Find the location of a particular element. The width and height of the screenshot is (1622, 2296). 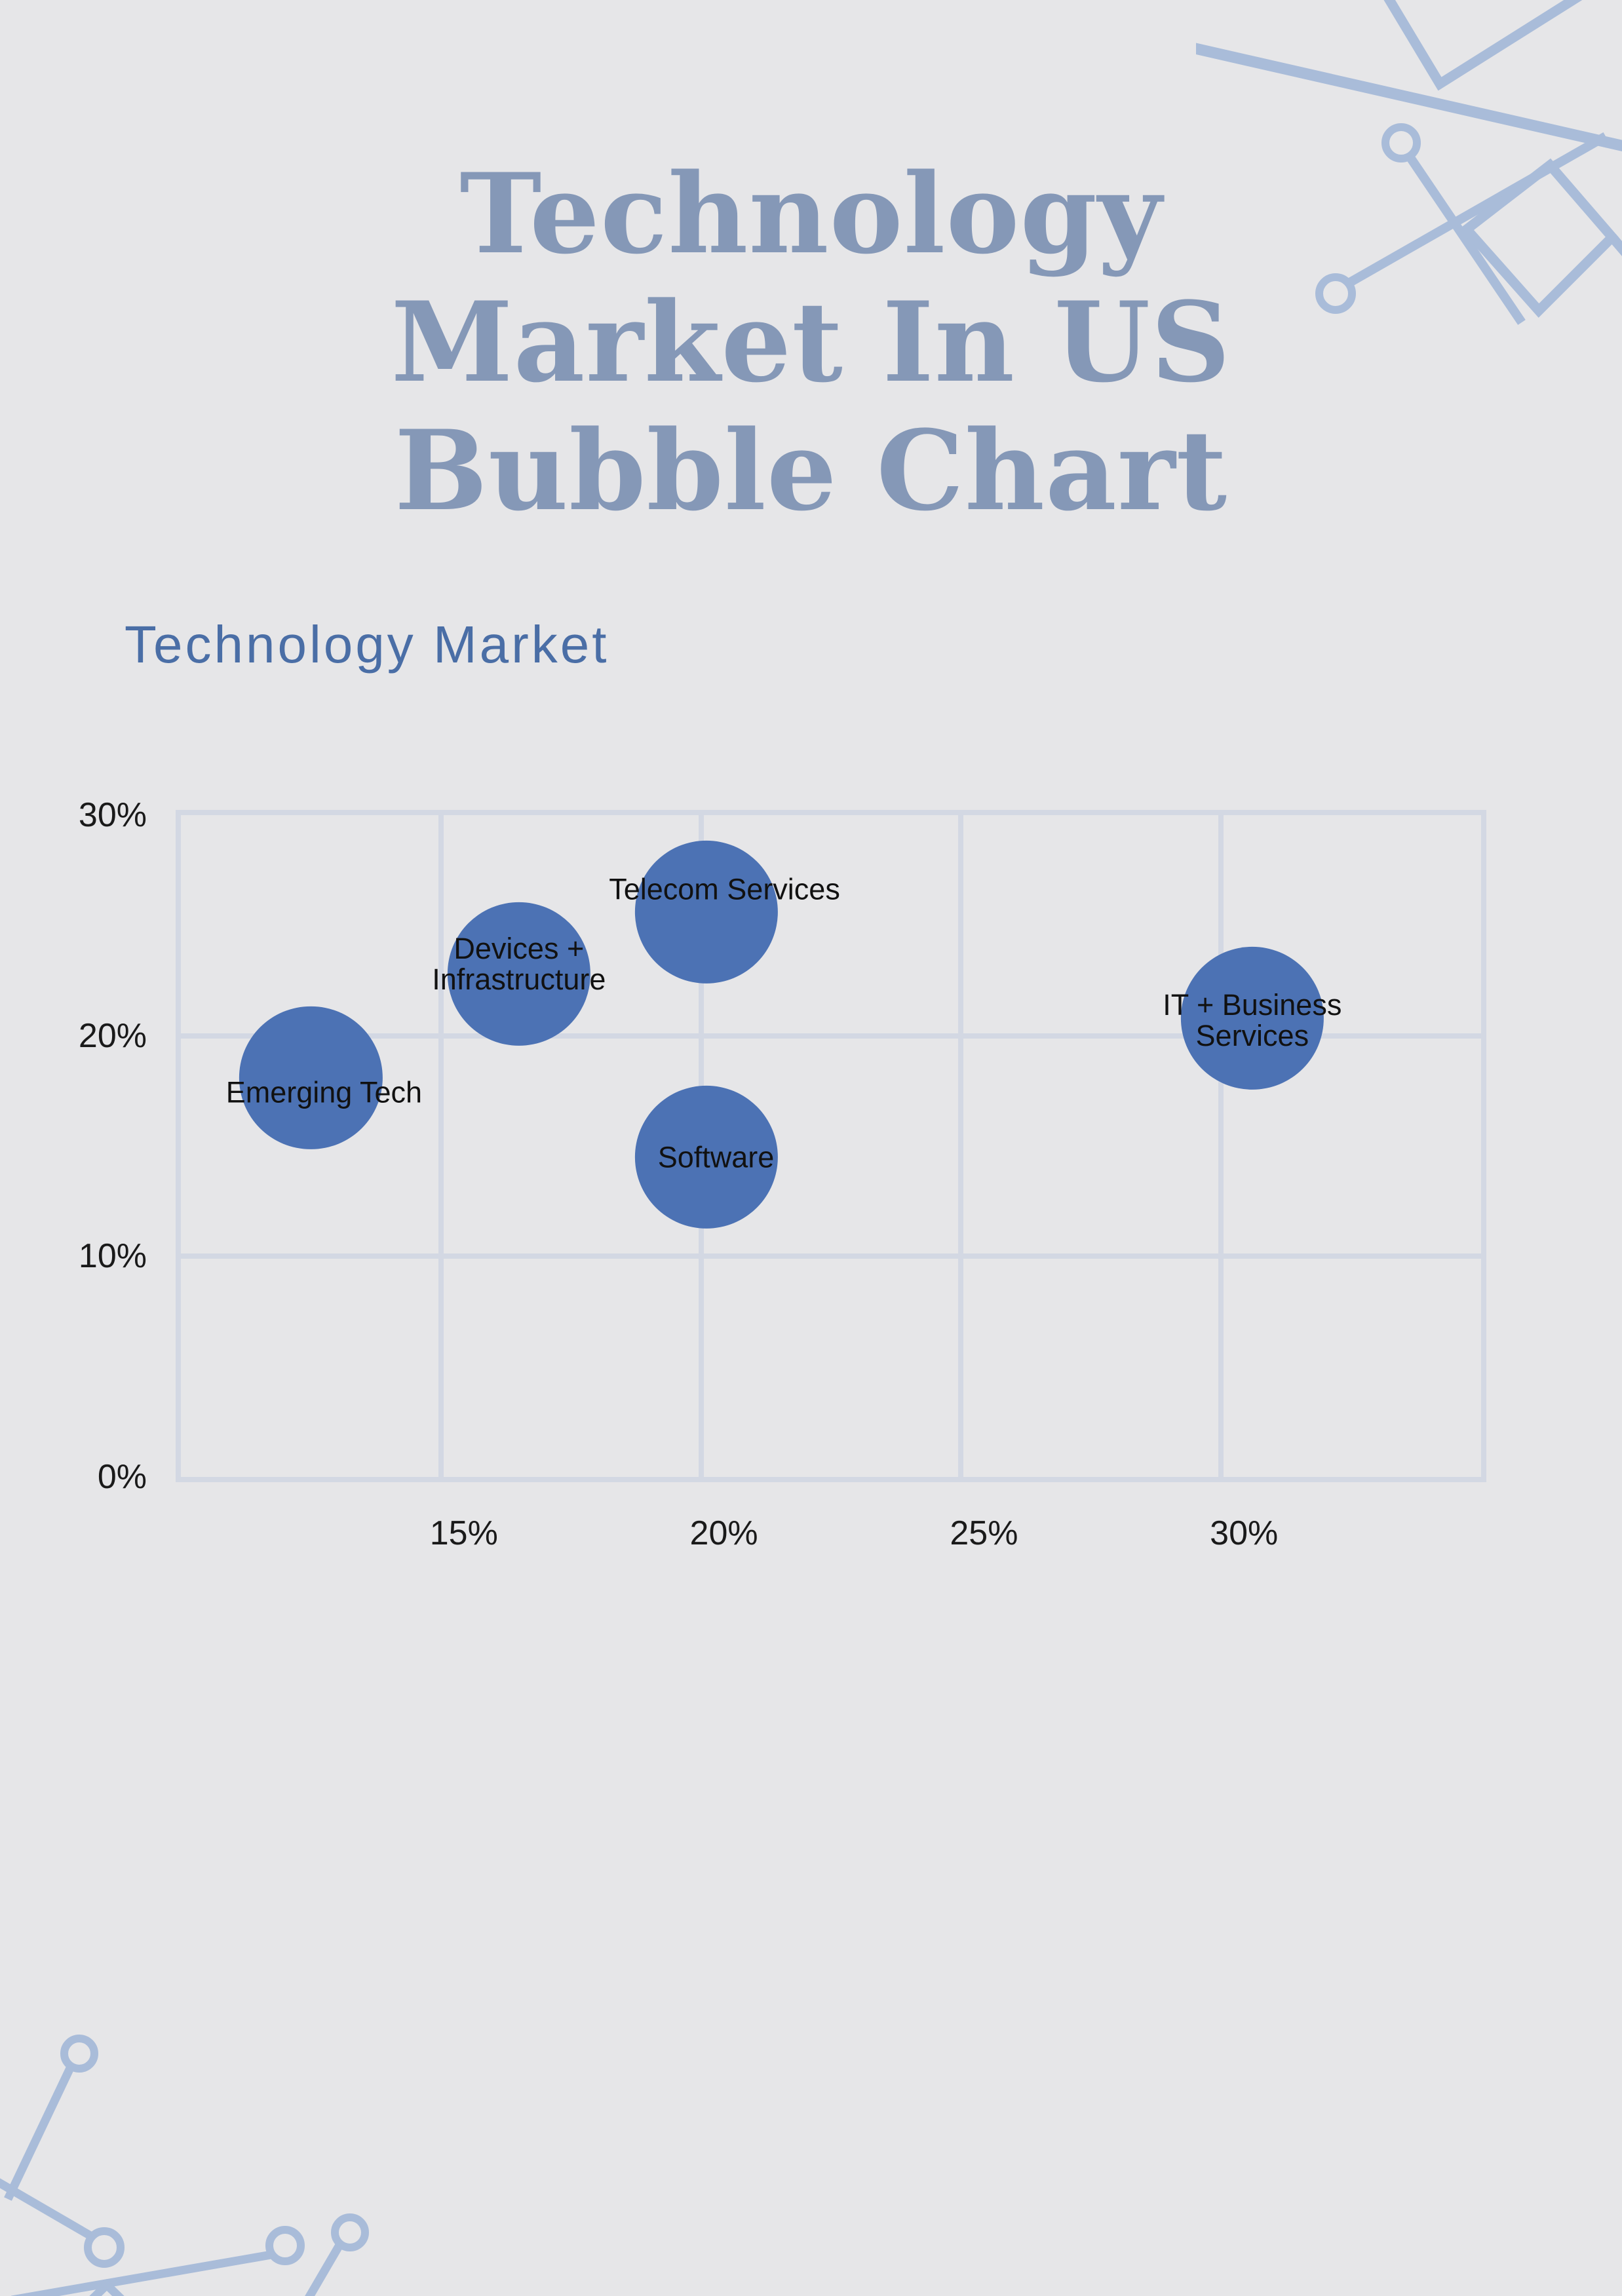

page-title-line: Market In US is located at coordinates (811, 342).